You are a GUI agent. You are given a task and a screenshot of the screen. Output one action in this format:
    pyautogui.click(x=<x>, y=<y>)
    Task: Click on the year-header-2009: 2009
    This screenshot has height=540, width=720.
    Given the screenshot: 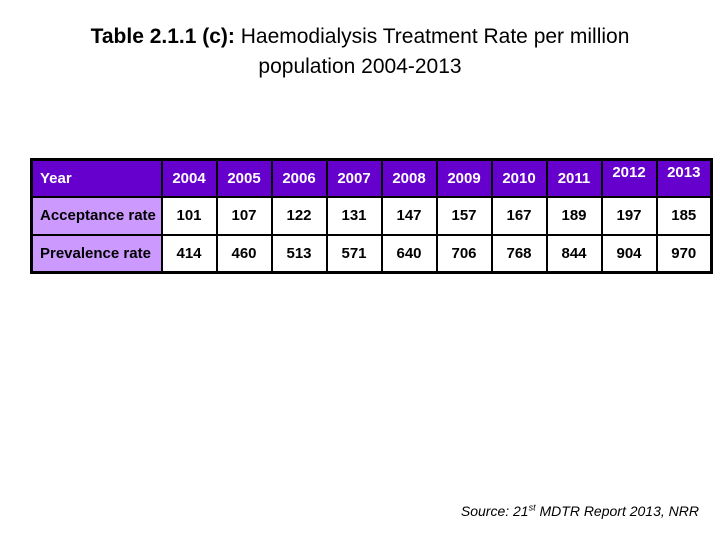 What is the action you would take?
    pyautogui.click(x=464, y=178)
    